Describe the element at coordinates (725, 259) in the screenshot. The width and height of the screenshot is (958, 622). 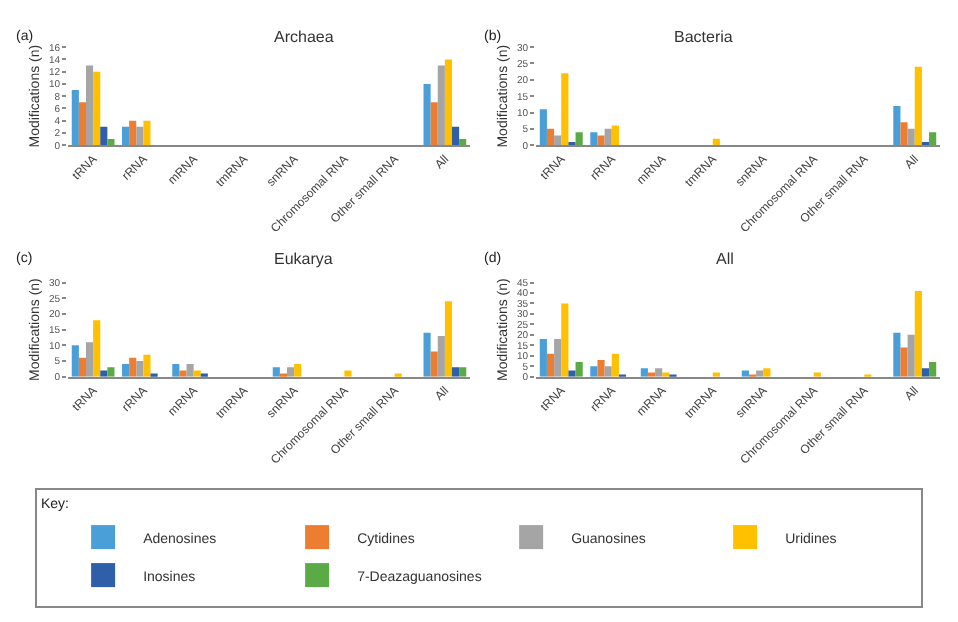
I see `chart-title: All` at that location.